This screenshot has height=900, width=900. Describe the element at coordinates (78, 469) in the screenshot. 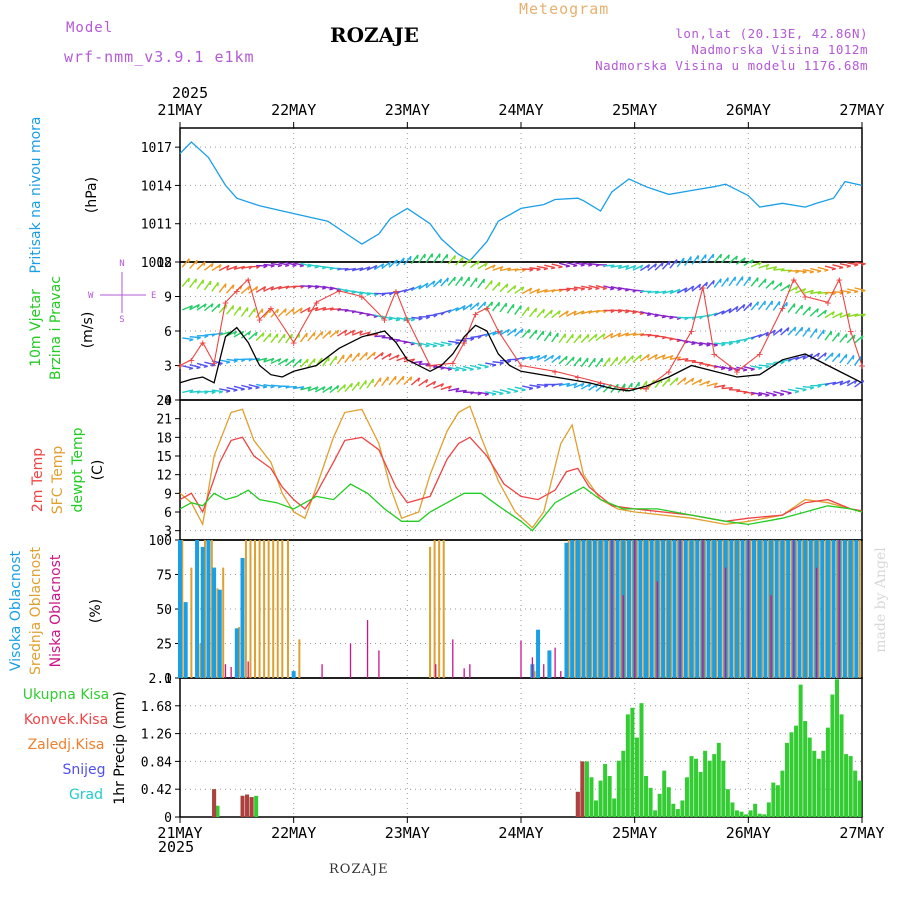

I see `dewpt-axis-label: dewpt Temp` at that location.